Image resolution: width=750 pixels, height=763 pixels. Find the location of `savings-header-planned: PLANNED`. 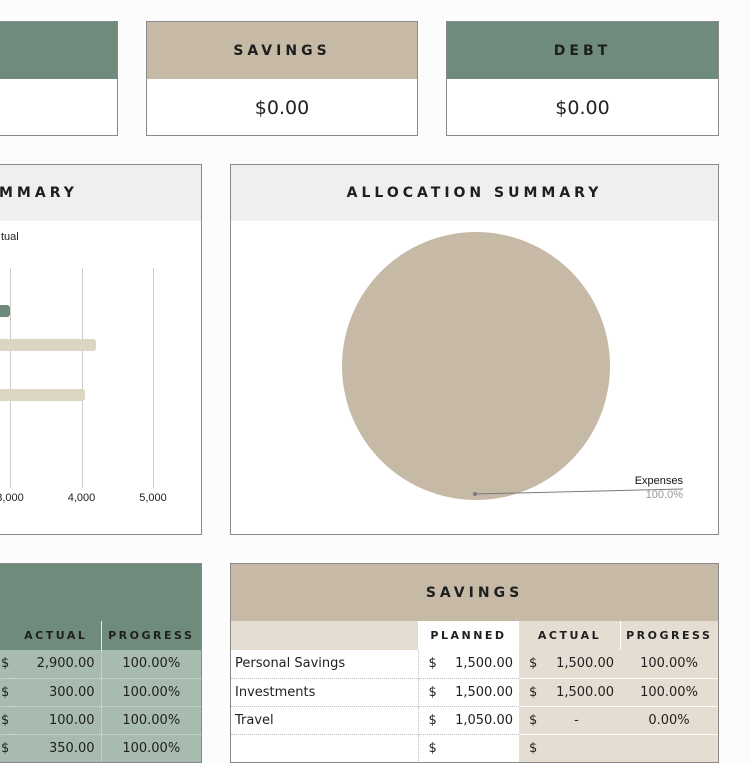

savings-header-planned: PLANNED is located at coordinates (469, 635).